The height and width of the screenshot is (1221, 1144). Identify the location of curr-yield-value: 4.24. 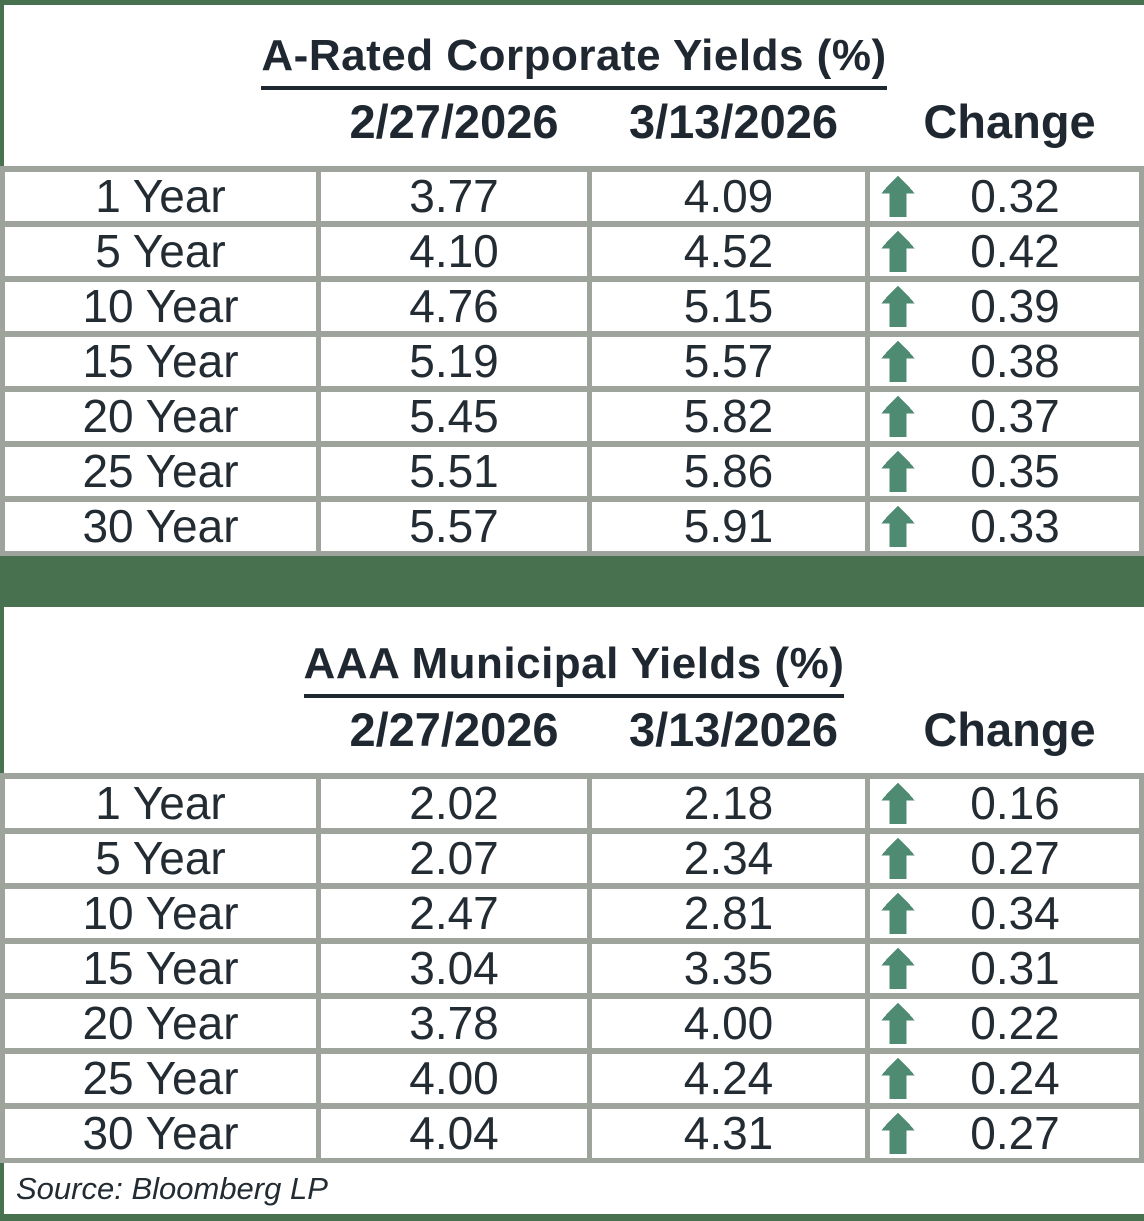
(726, 1078).